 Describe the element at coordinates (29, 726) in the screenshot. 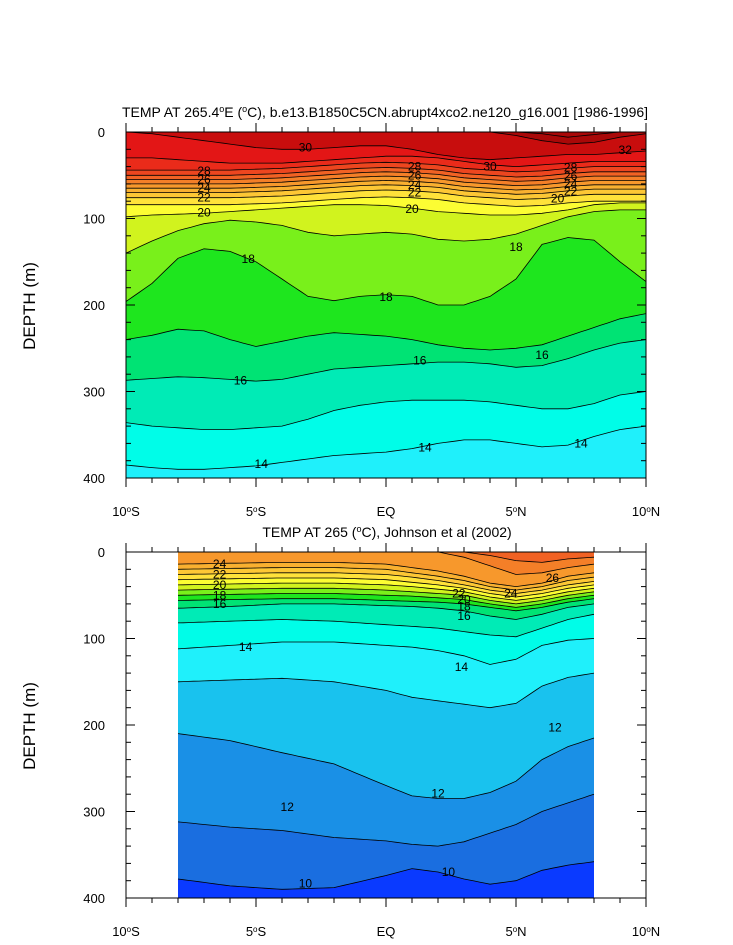

I see `bottom-panel-ylabel: DEPTH (m)` at that location.